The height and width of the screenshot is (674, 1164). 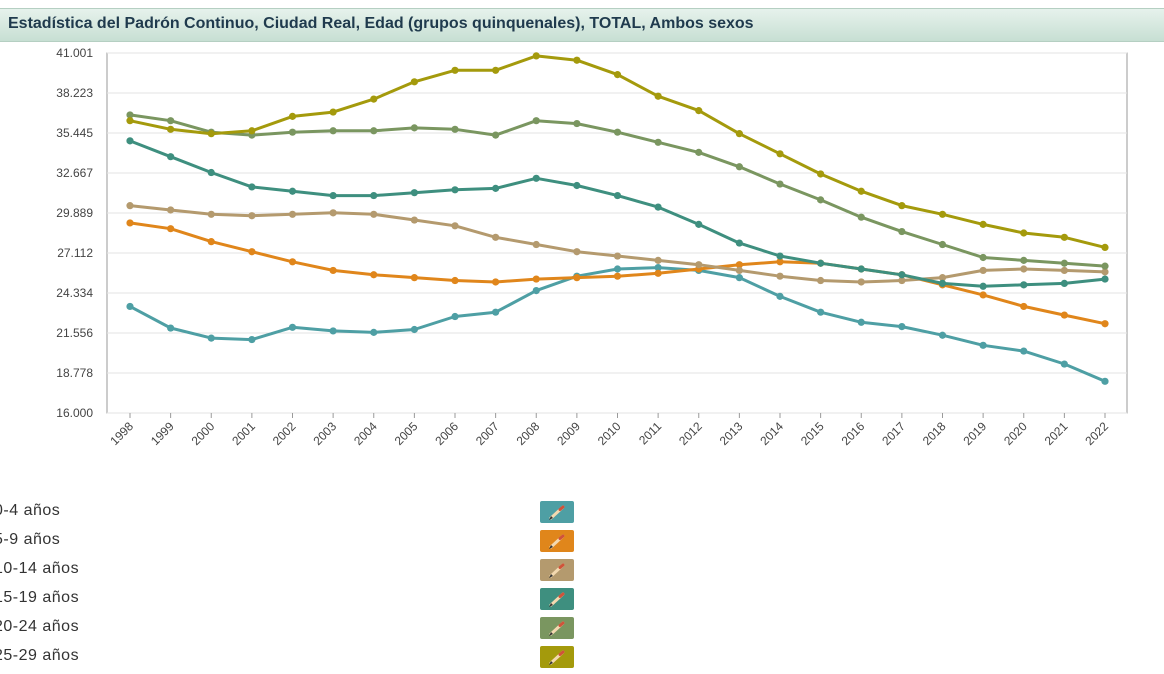 I want to click on legend-item: 15-19 años, so click(x=300, y=601).